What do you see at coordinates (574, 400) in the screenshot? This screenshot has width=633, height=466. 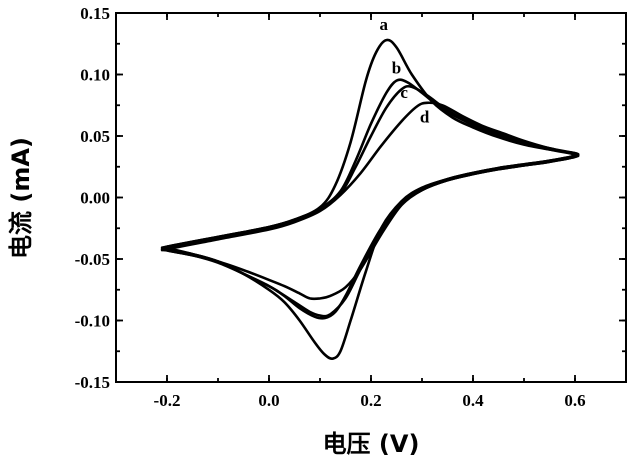 I see `x-tick-label: 0.6` at bounding box center [574, 400].